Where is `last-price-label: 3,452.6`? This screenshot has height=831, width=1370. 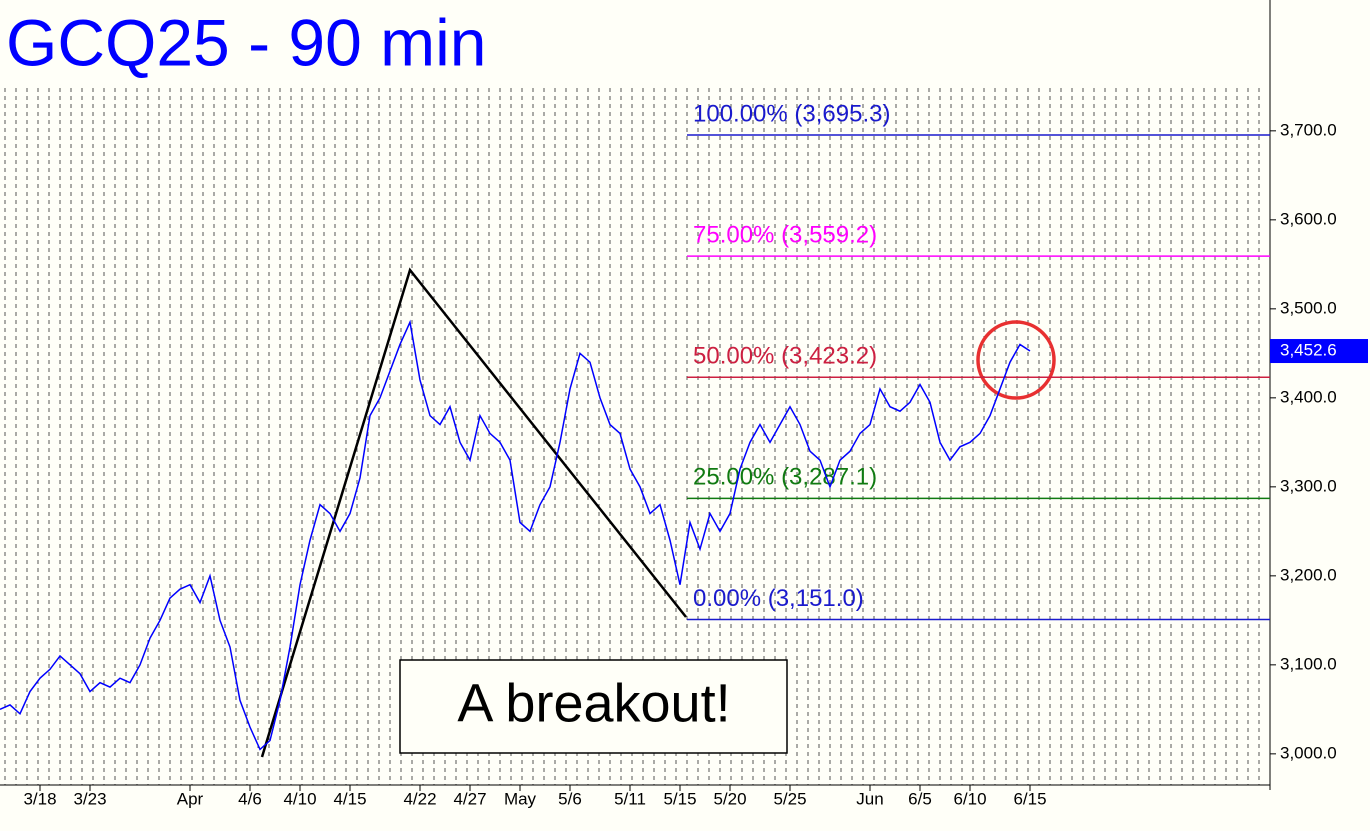
last-price-label: 3,452.6 is located at coordinates (1308, 350).